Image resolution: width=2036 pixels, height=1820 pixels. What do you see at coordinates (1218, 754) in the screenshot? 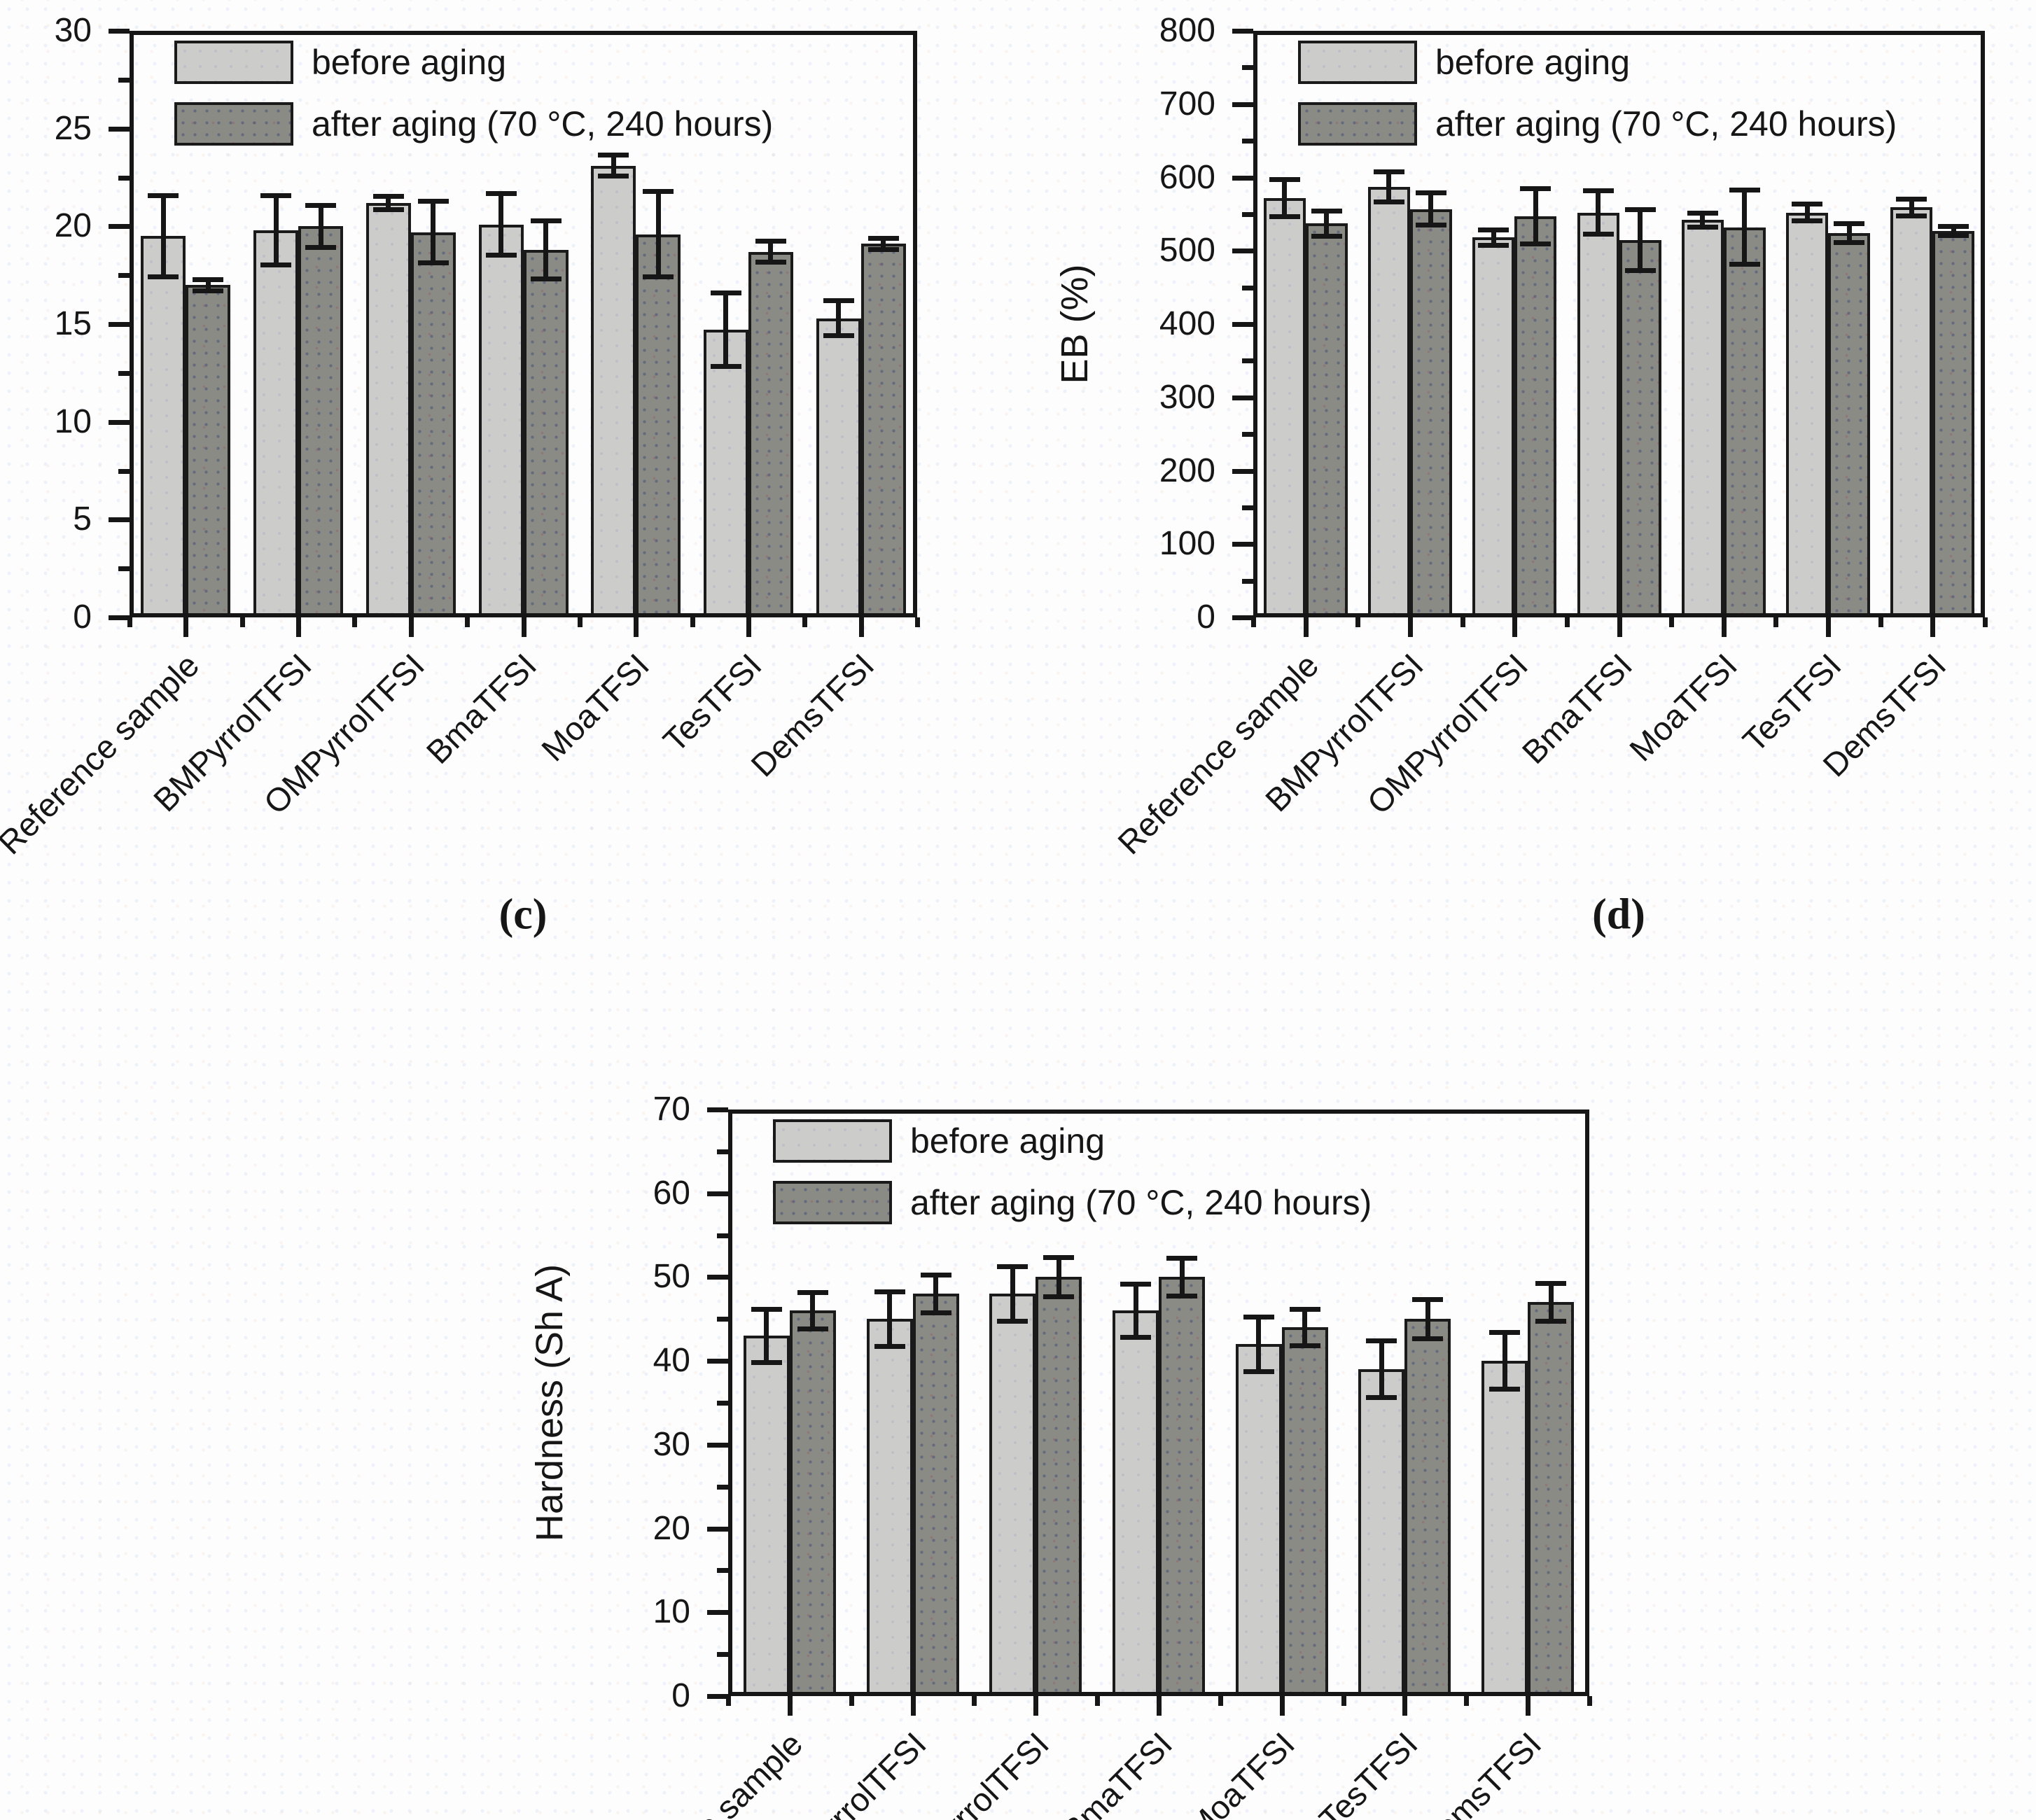
I see `x-axis-category-label: Reference sample` at bounding box center [1218, 754].